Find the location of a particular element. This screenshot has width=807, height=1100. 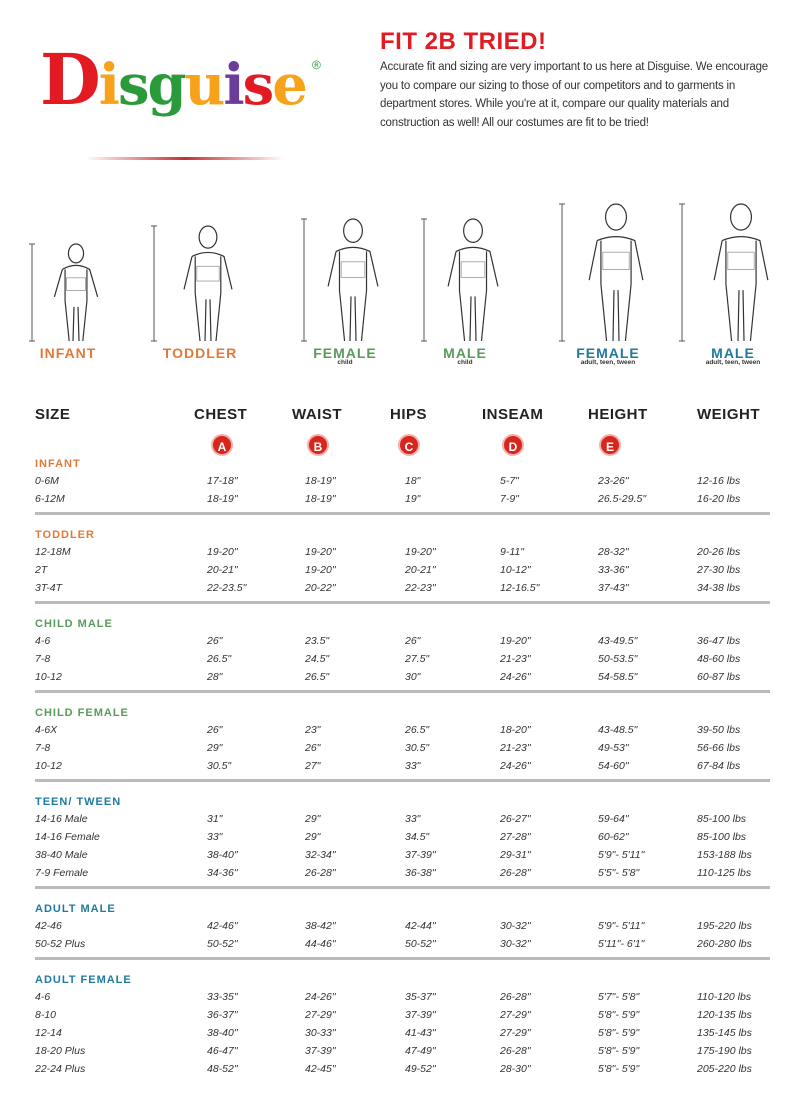

cell-hips: 34.5" is located at coordinates (417, 837).